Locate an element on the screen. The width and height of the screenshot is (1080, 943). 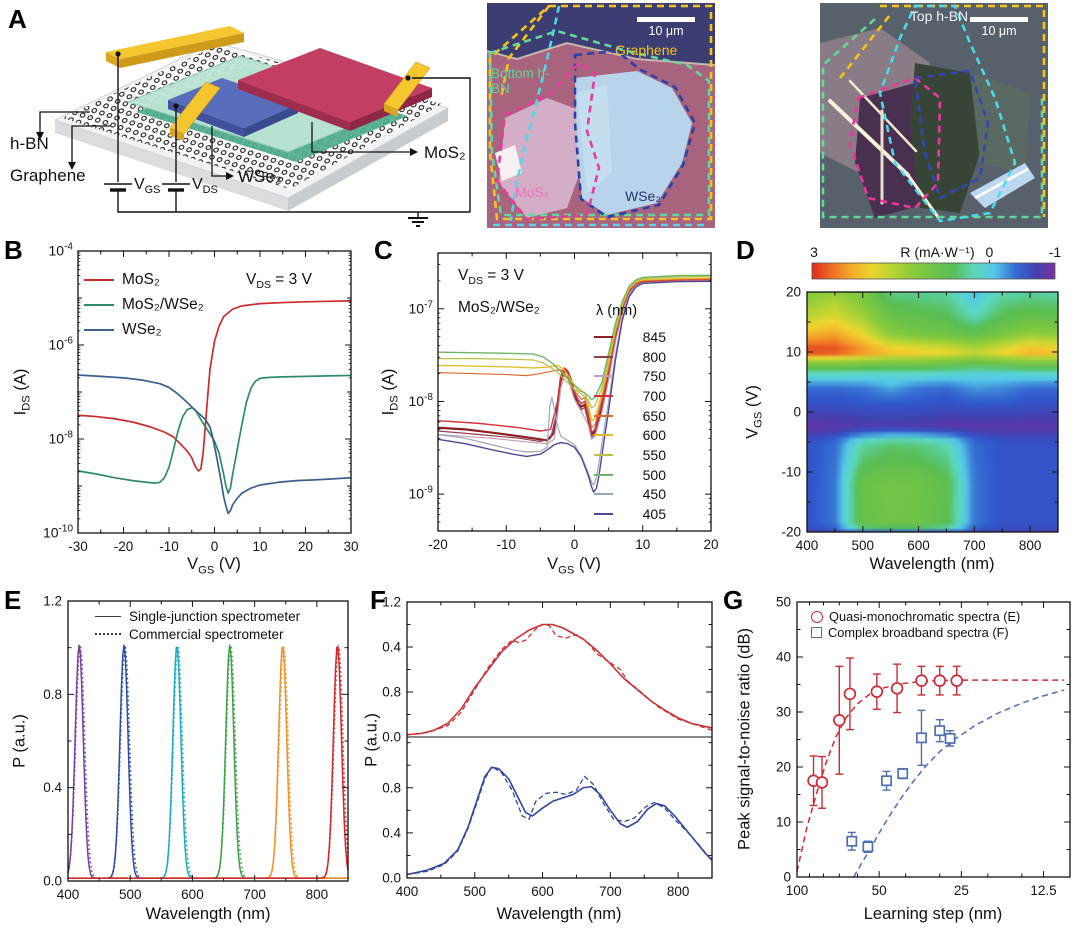
panel-e-ylabel: P (a.u.) is located at coordinates (19, 741).